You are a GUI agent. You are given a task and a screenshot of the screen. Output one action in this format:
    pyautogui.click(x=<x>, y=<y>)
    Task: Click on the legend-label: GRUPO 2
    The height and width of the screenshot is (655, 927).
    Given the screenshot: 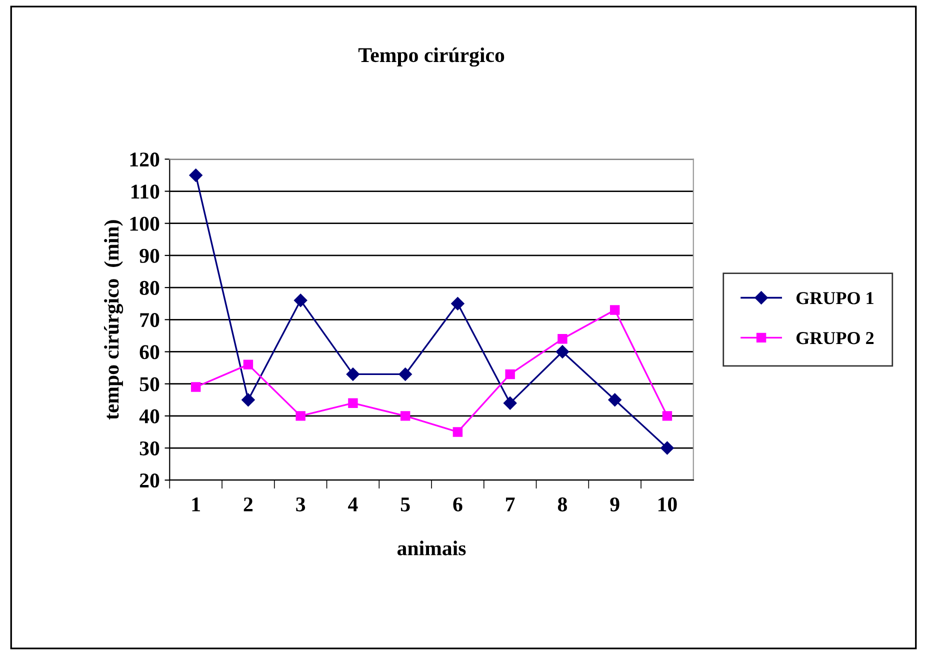 What is the action you would take?
    pyautogui.click(x=835, y=338)
    